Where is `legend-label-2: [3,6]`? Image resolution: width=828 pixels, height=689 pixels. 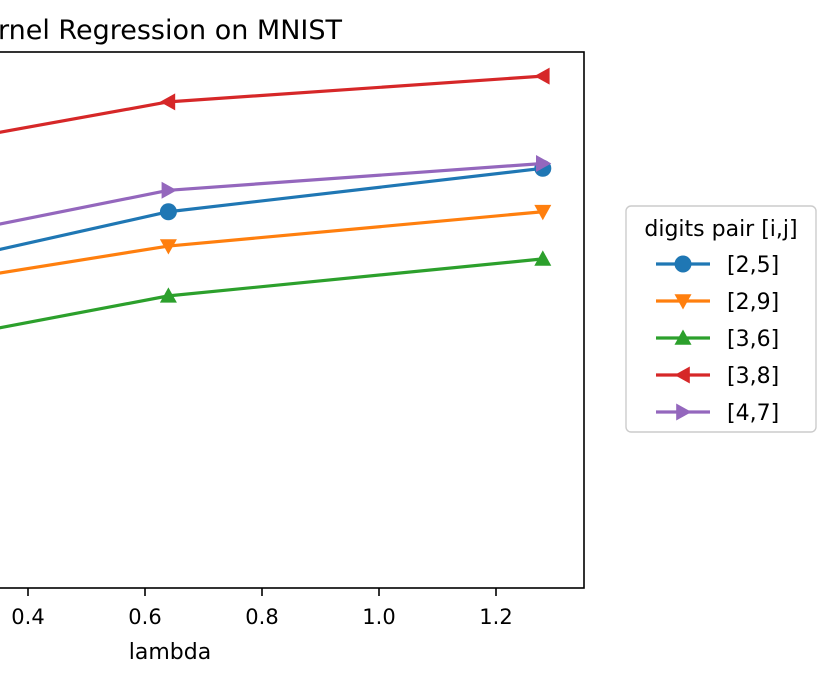 legend-label-2: [3,6] is located at coordinates (753, 339).